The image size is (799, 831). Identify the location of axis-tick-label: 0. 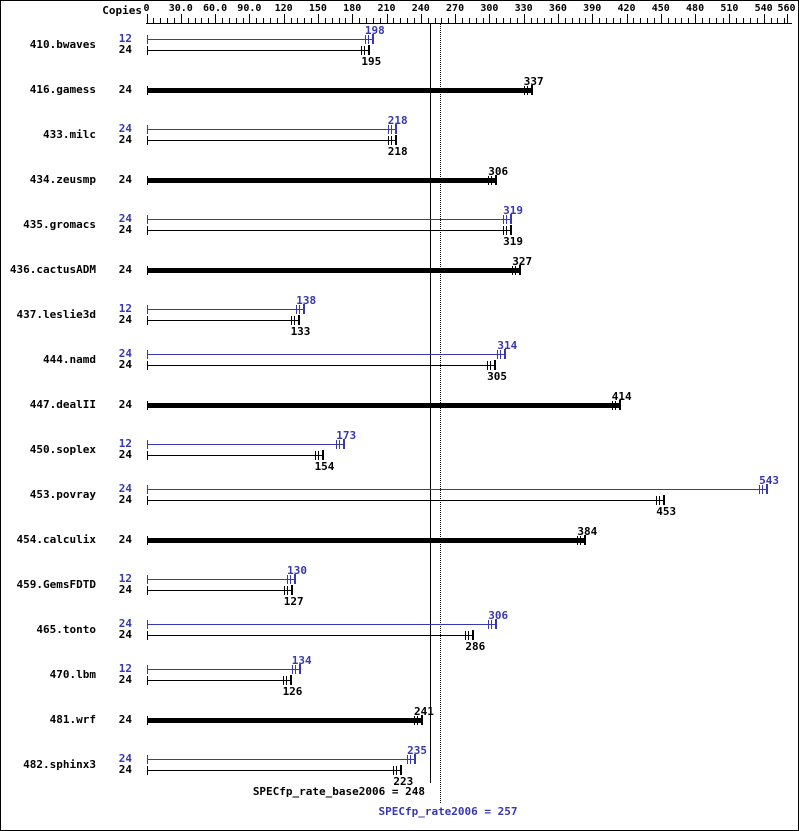
(146, 8).